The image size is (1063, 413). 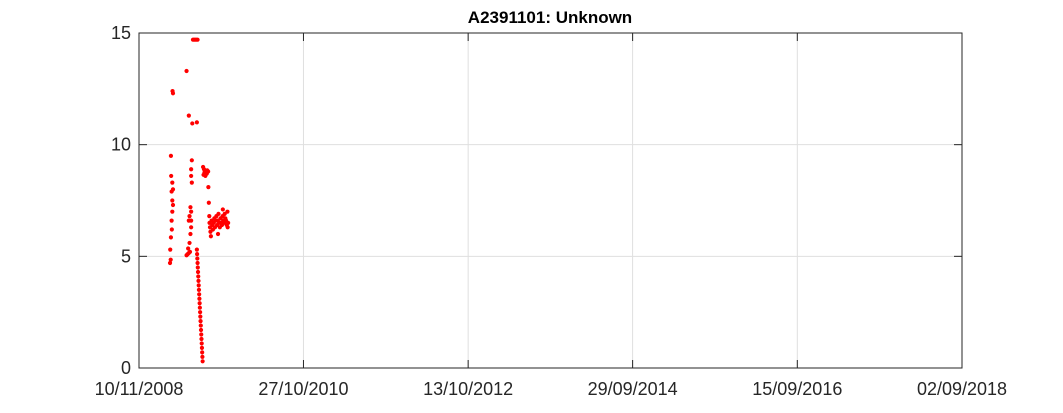 I want to click on y-tick-label: 0, so click(x=126, y=368).